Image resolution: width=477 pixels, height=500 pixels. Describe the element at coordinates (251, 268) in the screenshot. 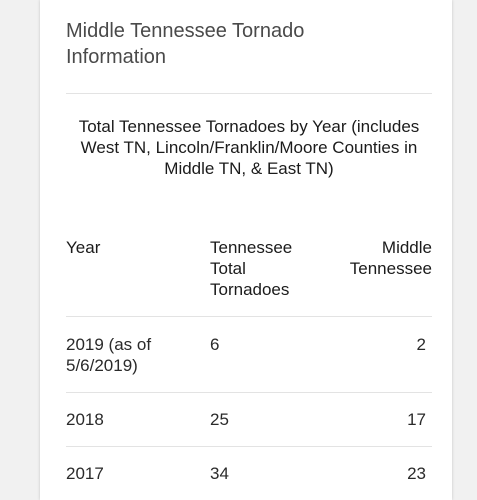

I see `column-header-tennessee-total: Tennessee Total Tornadoes` at that location.